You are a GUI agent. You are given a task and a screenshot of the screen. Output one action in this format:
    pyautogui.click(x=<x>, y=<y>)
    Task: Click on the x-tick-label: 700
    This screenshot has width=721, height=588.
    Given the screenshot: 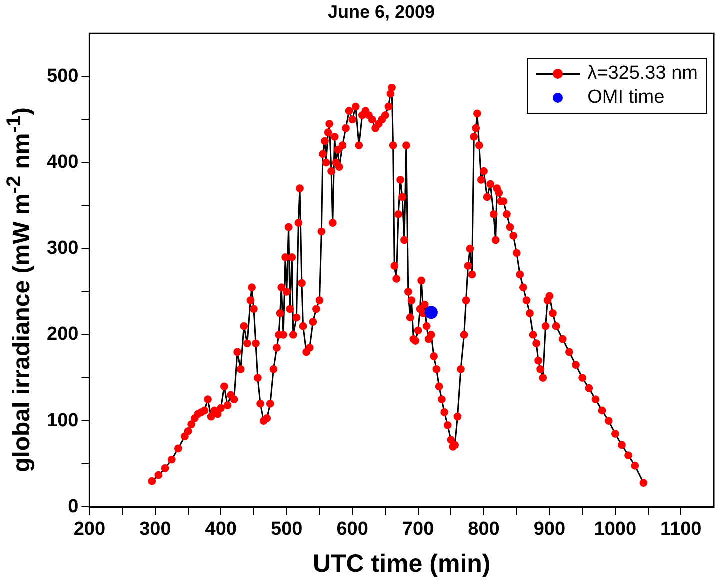 What is the action you would take?
    pyautogui.click(x=418, y=529)
    